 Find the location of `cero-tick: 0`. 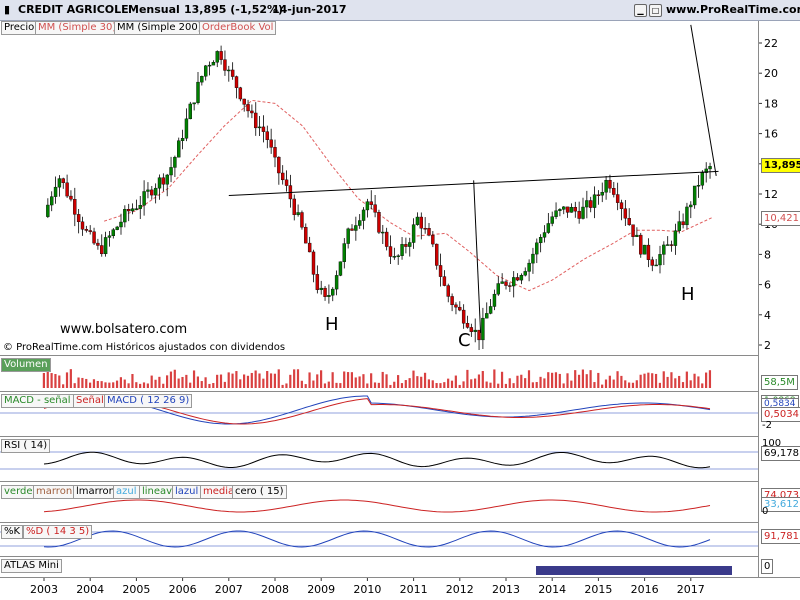

cero-tick: 0 is located at coordinates (765, 511).